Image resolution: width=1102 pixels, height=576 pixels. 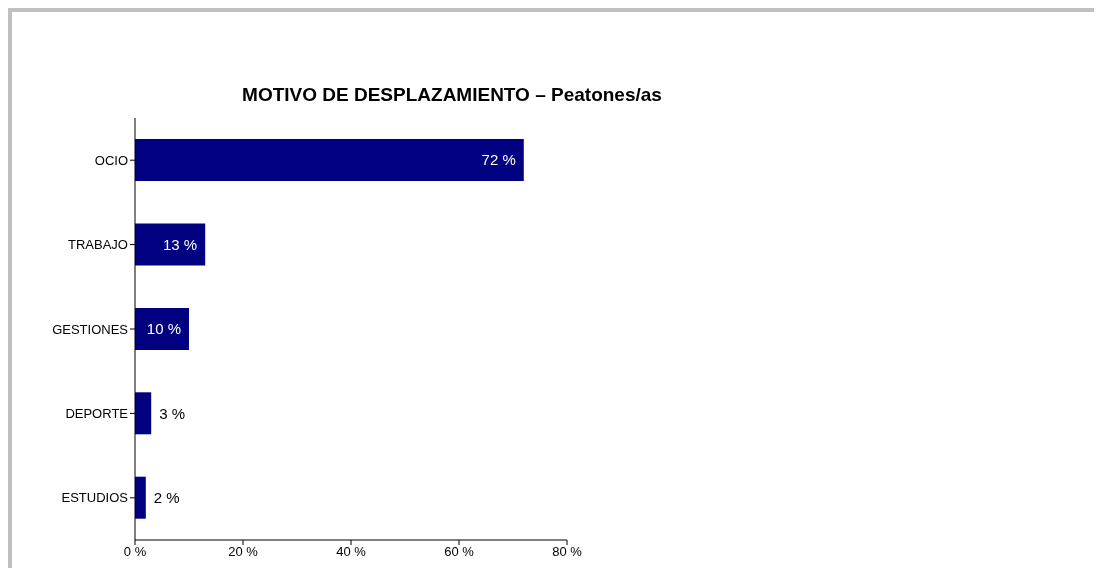 I want to click on data-label: 72 %, so click(x=498, y=160).